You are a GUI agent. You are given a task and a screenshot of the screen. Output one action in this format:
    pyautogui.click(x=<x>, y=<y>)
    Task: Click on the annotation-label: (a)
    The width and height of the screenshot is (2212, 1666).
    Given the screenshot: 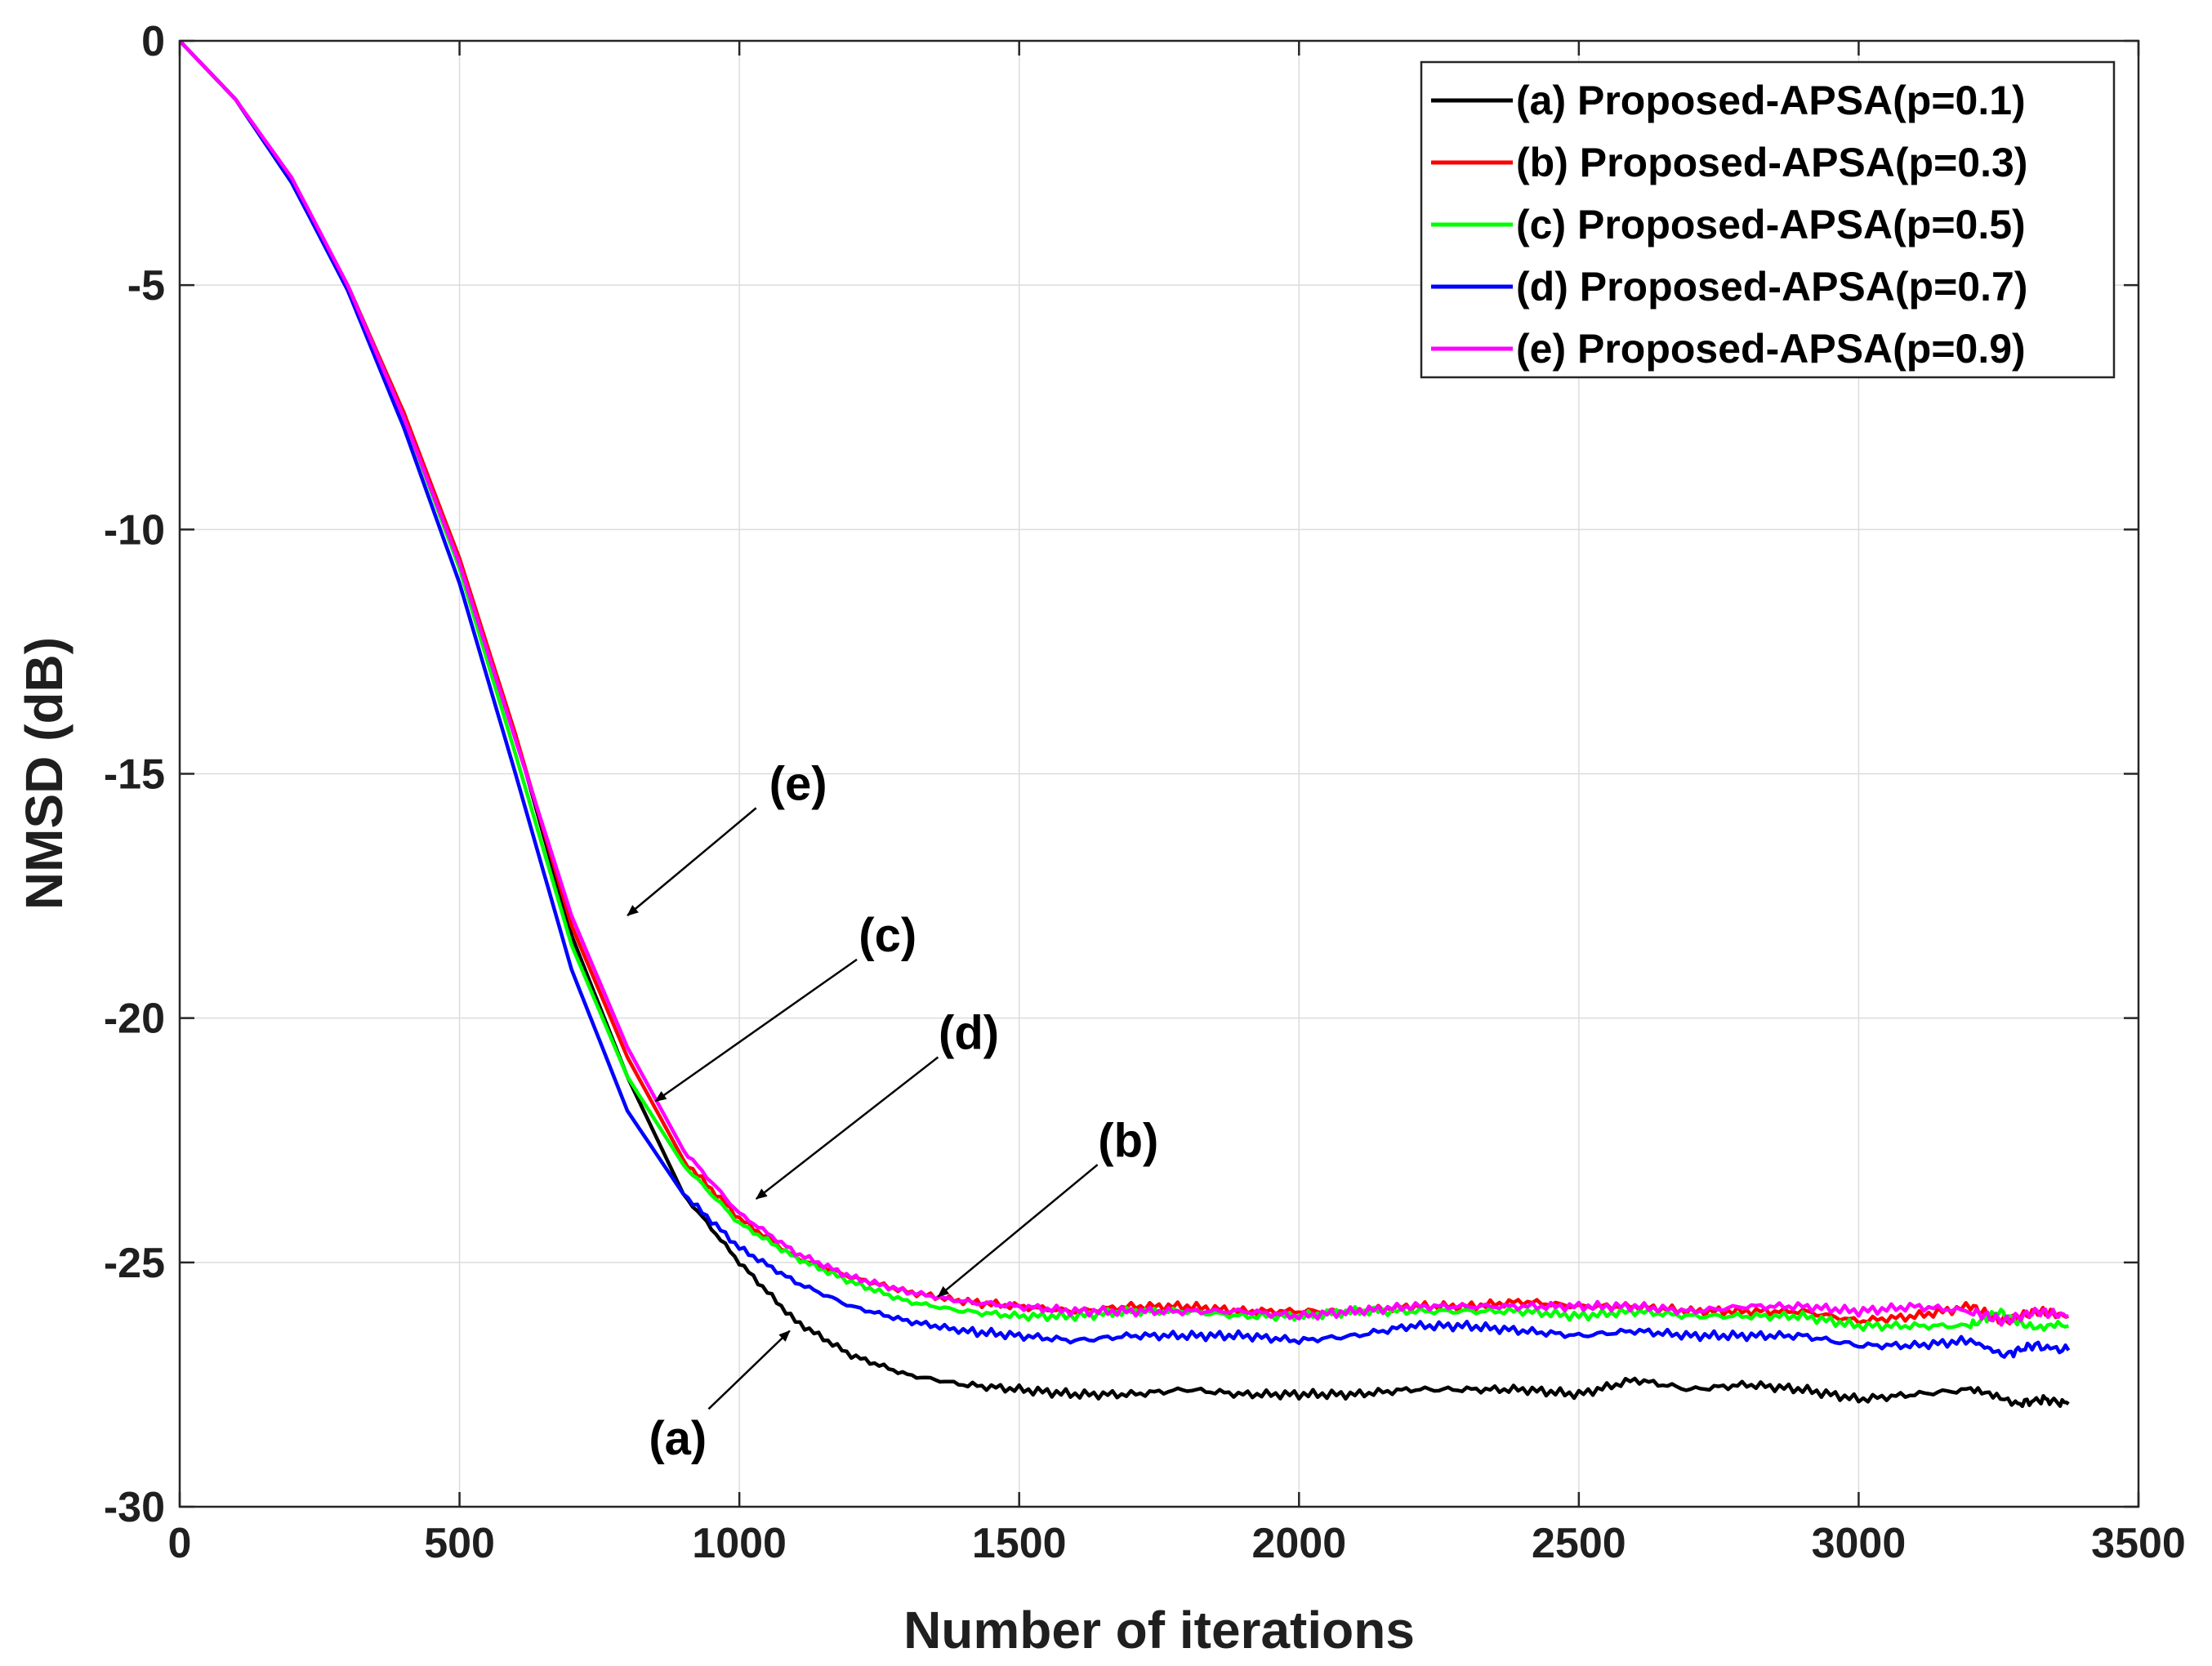 What is the action you would take?
    pyautogui.click(x=678, y=1438)
    